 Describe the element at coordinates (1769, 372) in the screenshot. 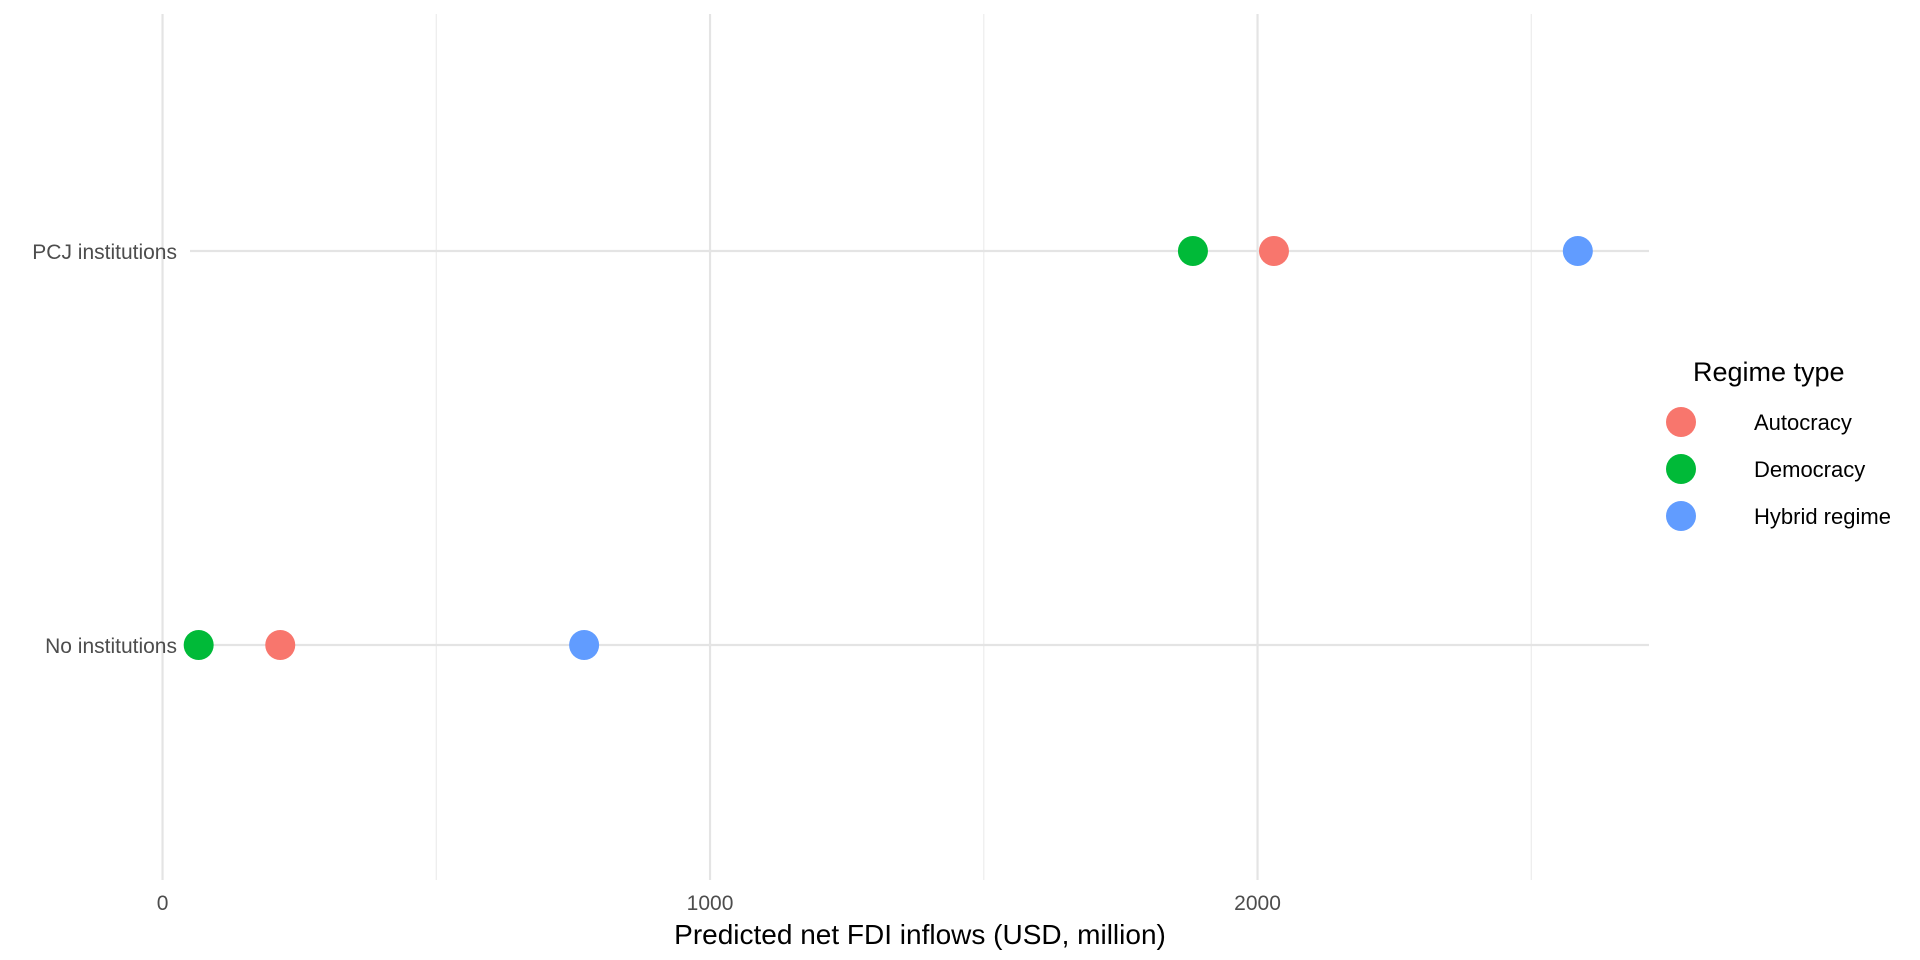

I see `legend-title: Regime type` at that location.